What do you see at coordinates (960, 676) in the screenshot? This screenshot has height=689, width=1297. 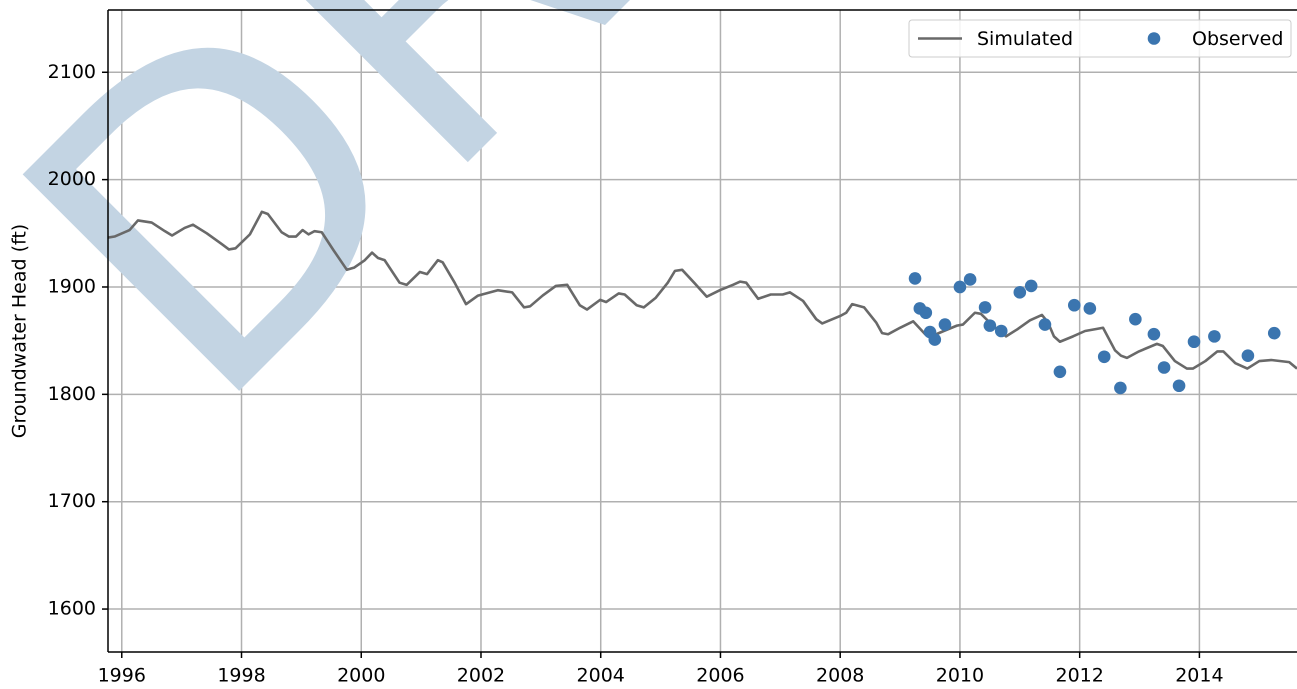 I see `x-tick-label: 2010` at bounding box center [960, 676].